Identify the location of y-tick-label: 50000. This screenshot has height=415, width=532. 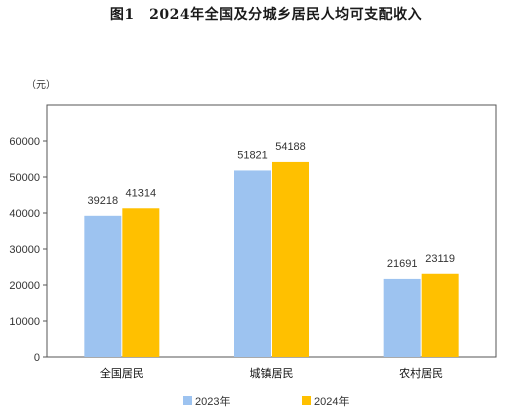
(24, 178).